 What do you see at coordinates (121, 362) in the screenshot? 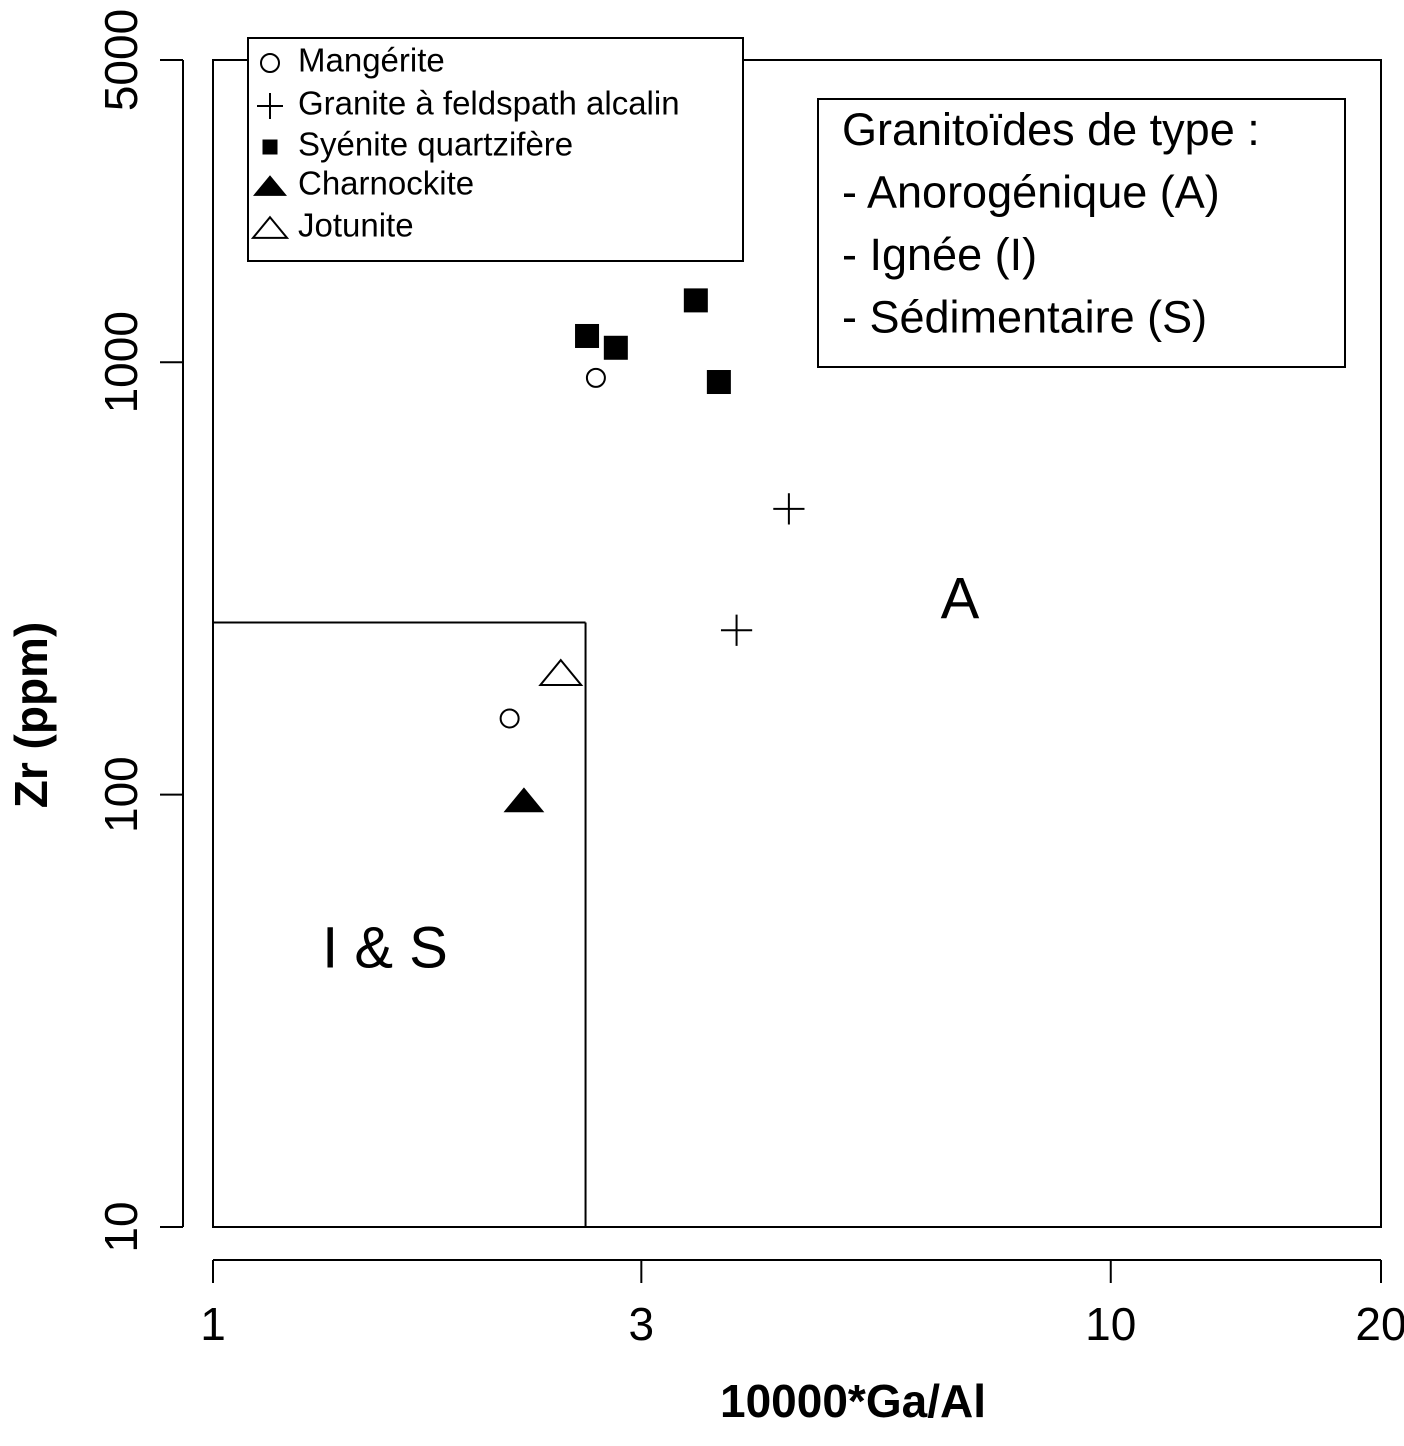
I see `y-tick-label: 1000` at bounding box center [121, 362].